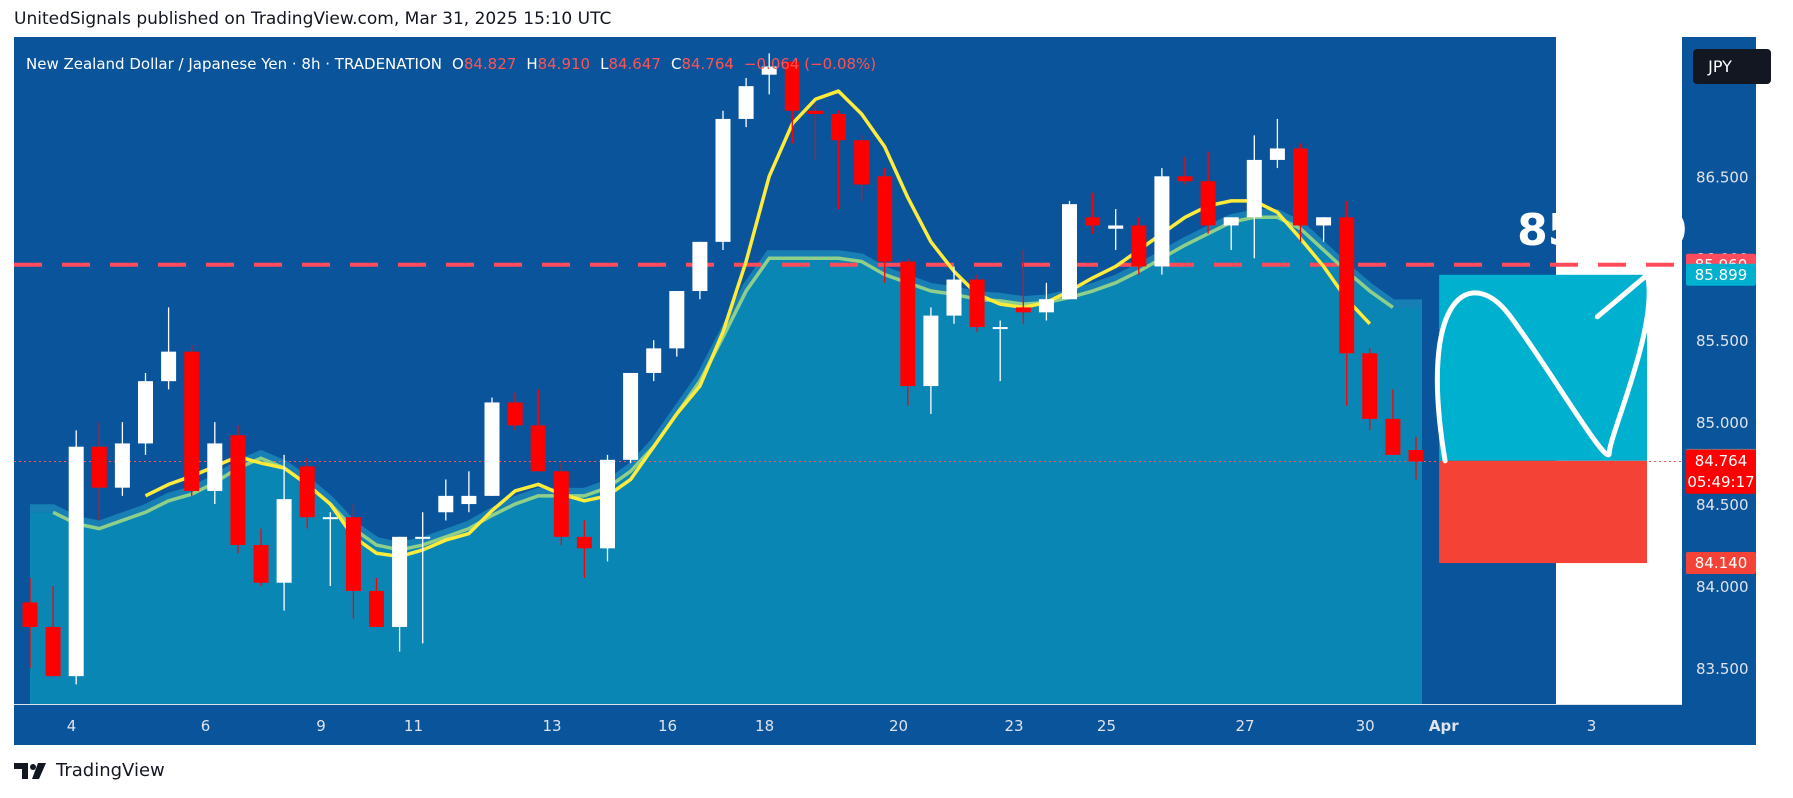  Describe the element at coordinates (564, 64) in the screenshot. I see `high-value: 84.910` at that location.